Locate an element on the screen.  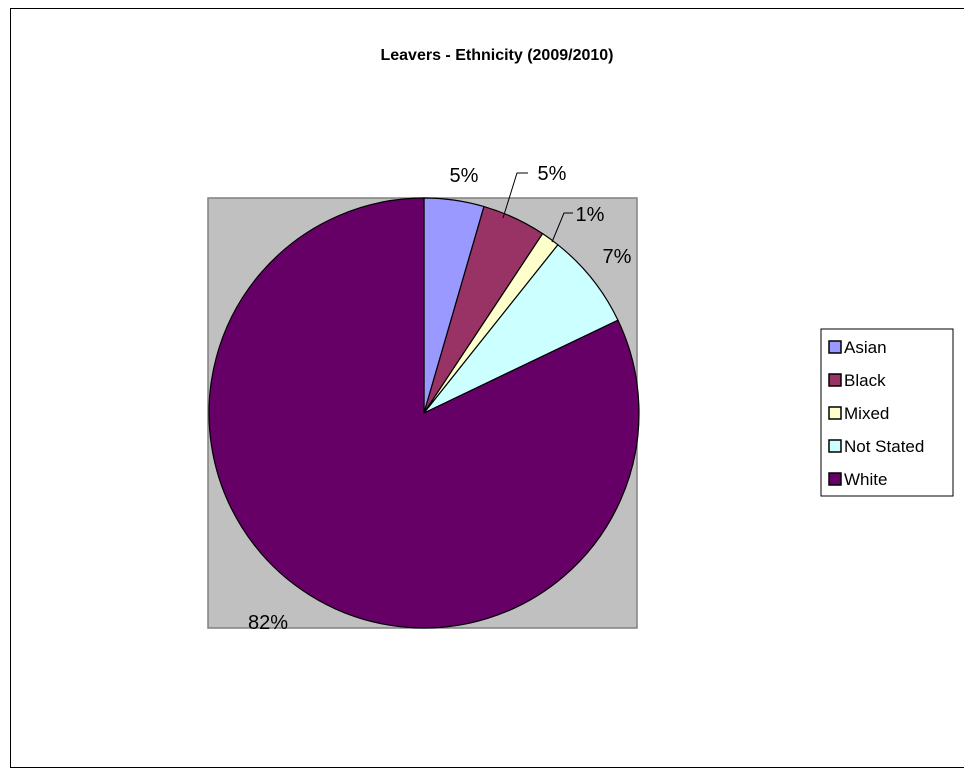
data-label-not-stated: 7% is located at coordinates (617, 257).